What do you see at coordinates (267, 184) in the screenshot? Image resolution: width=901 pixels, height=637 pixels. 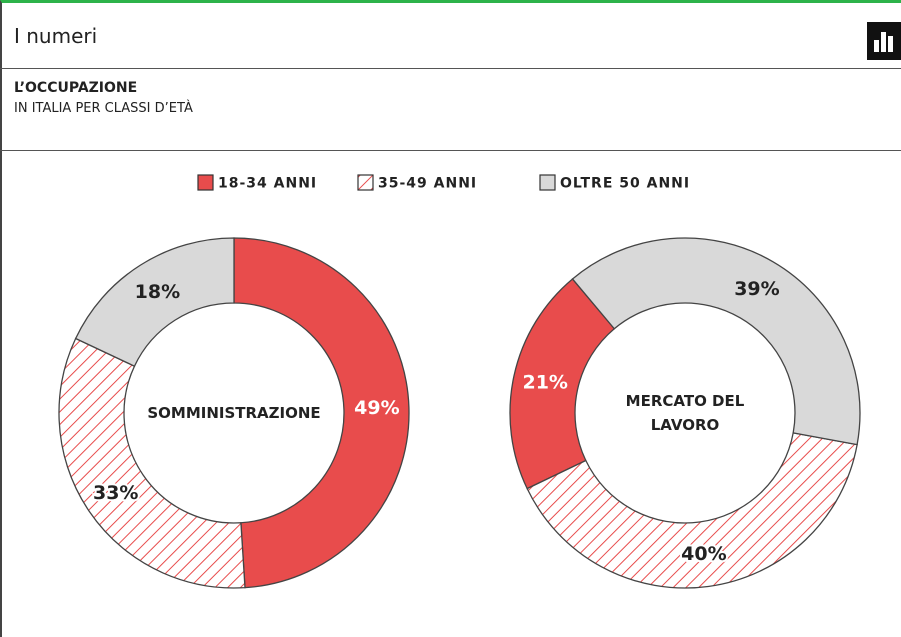 I see `legend-label: 18-34 ANNI` at bounding box center [267, 184].